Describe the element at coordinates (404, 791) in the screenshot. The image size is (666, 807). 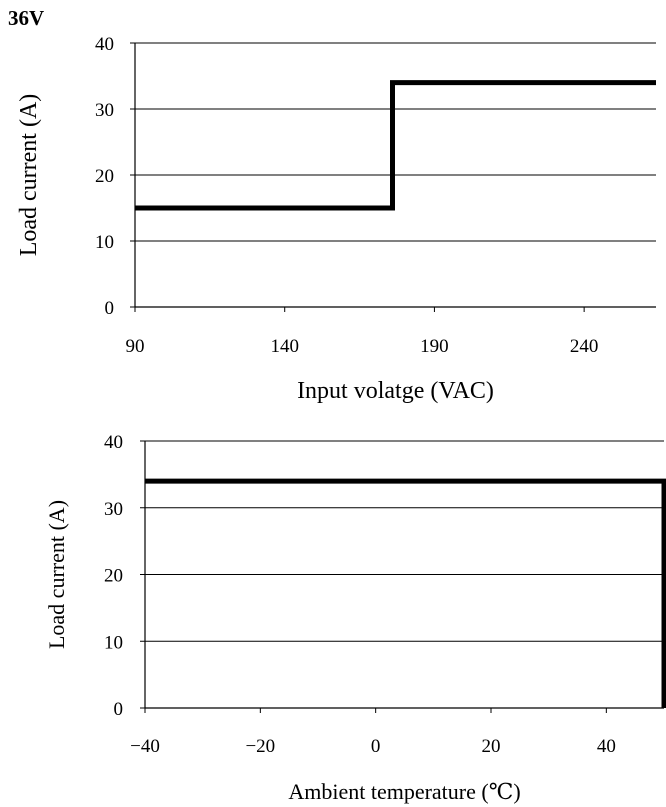
I see `x-axis-title: Ambient temperature (℃)` at that location.